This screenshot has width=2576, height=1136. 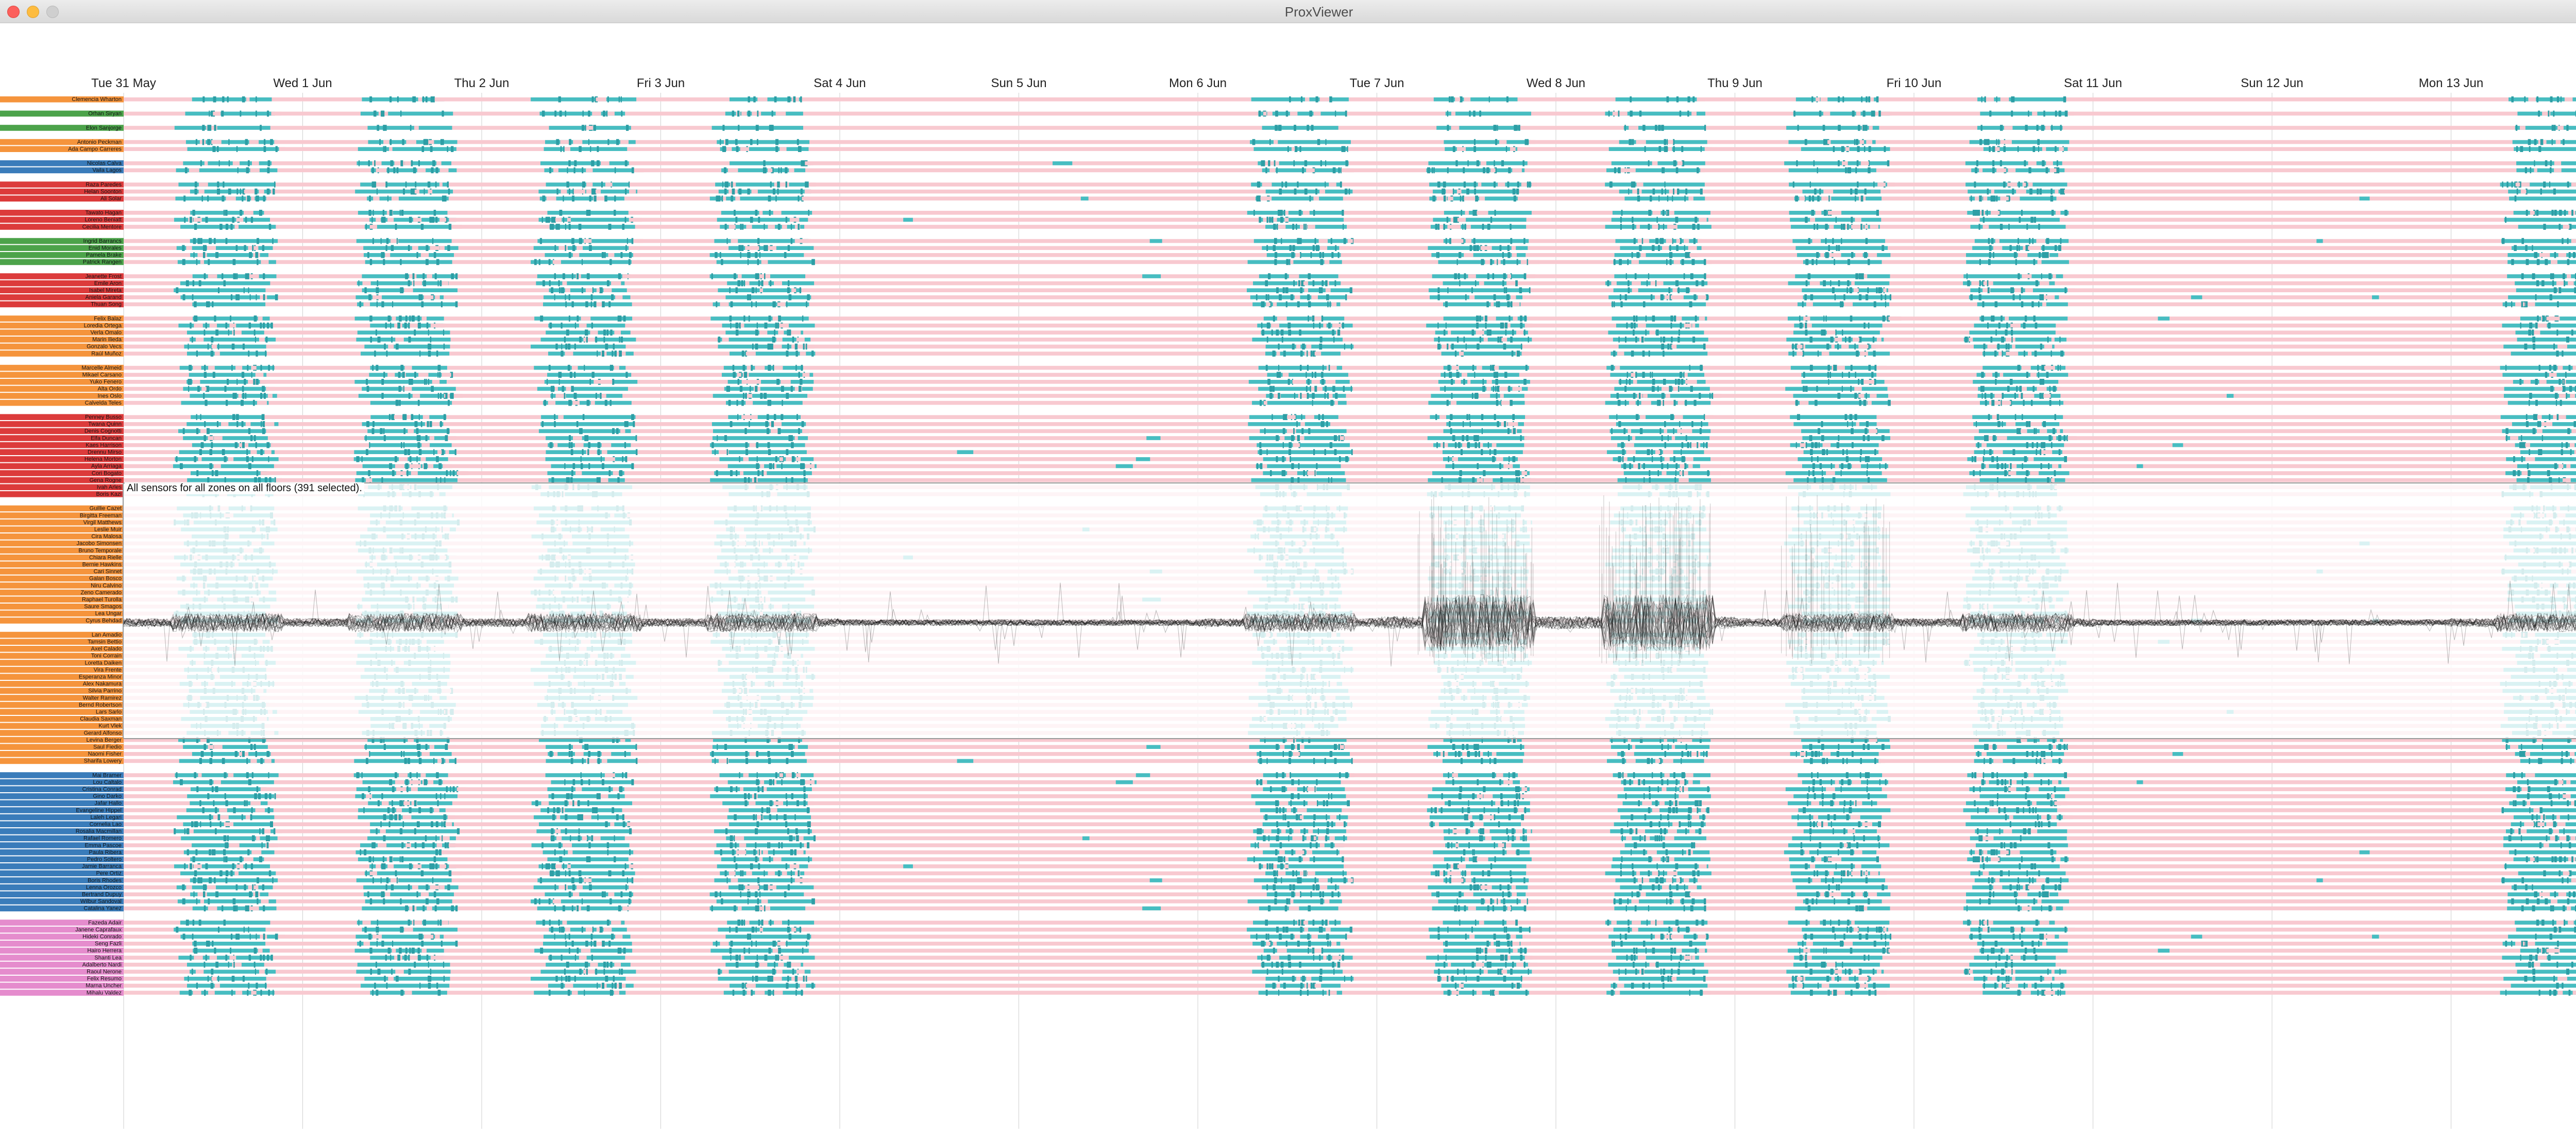 What do you see at coordinates (1350, 113) in the screenshot?
I see `presence-track` at bounding box center [1350, 113].